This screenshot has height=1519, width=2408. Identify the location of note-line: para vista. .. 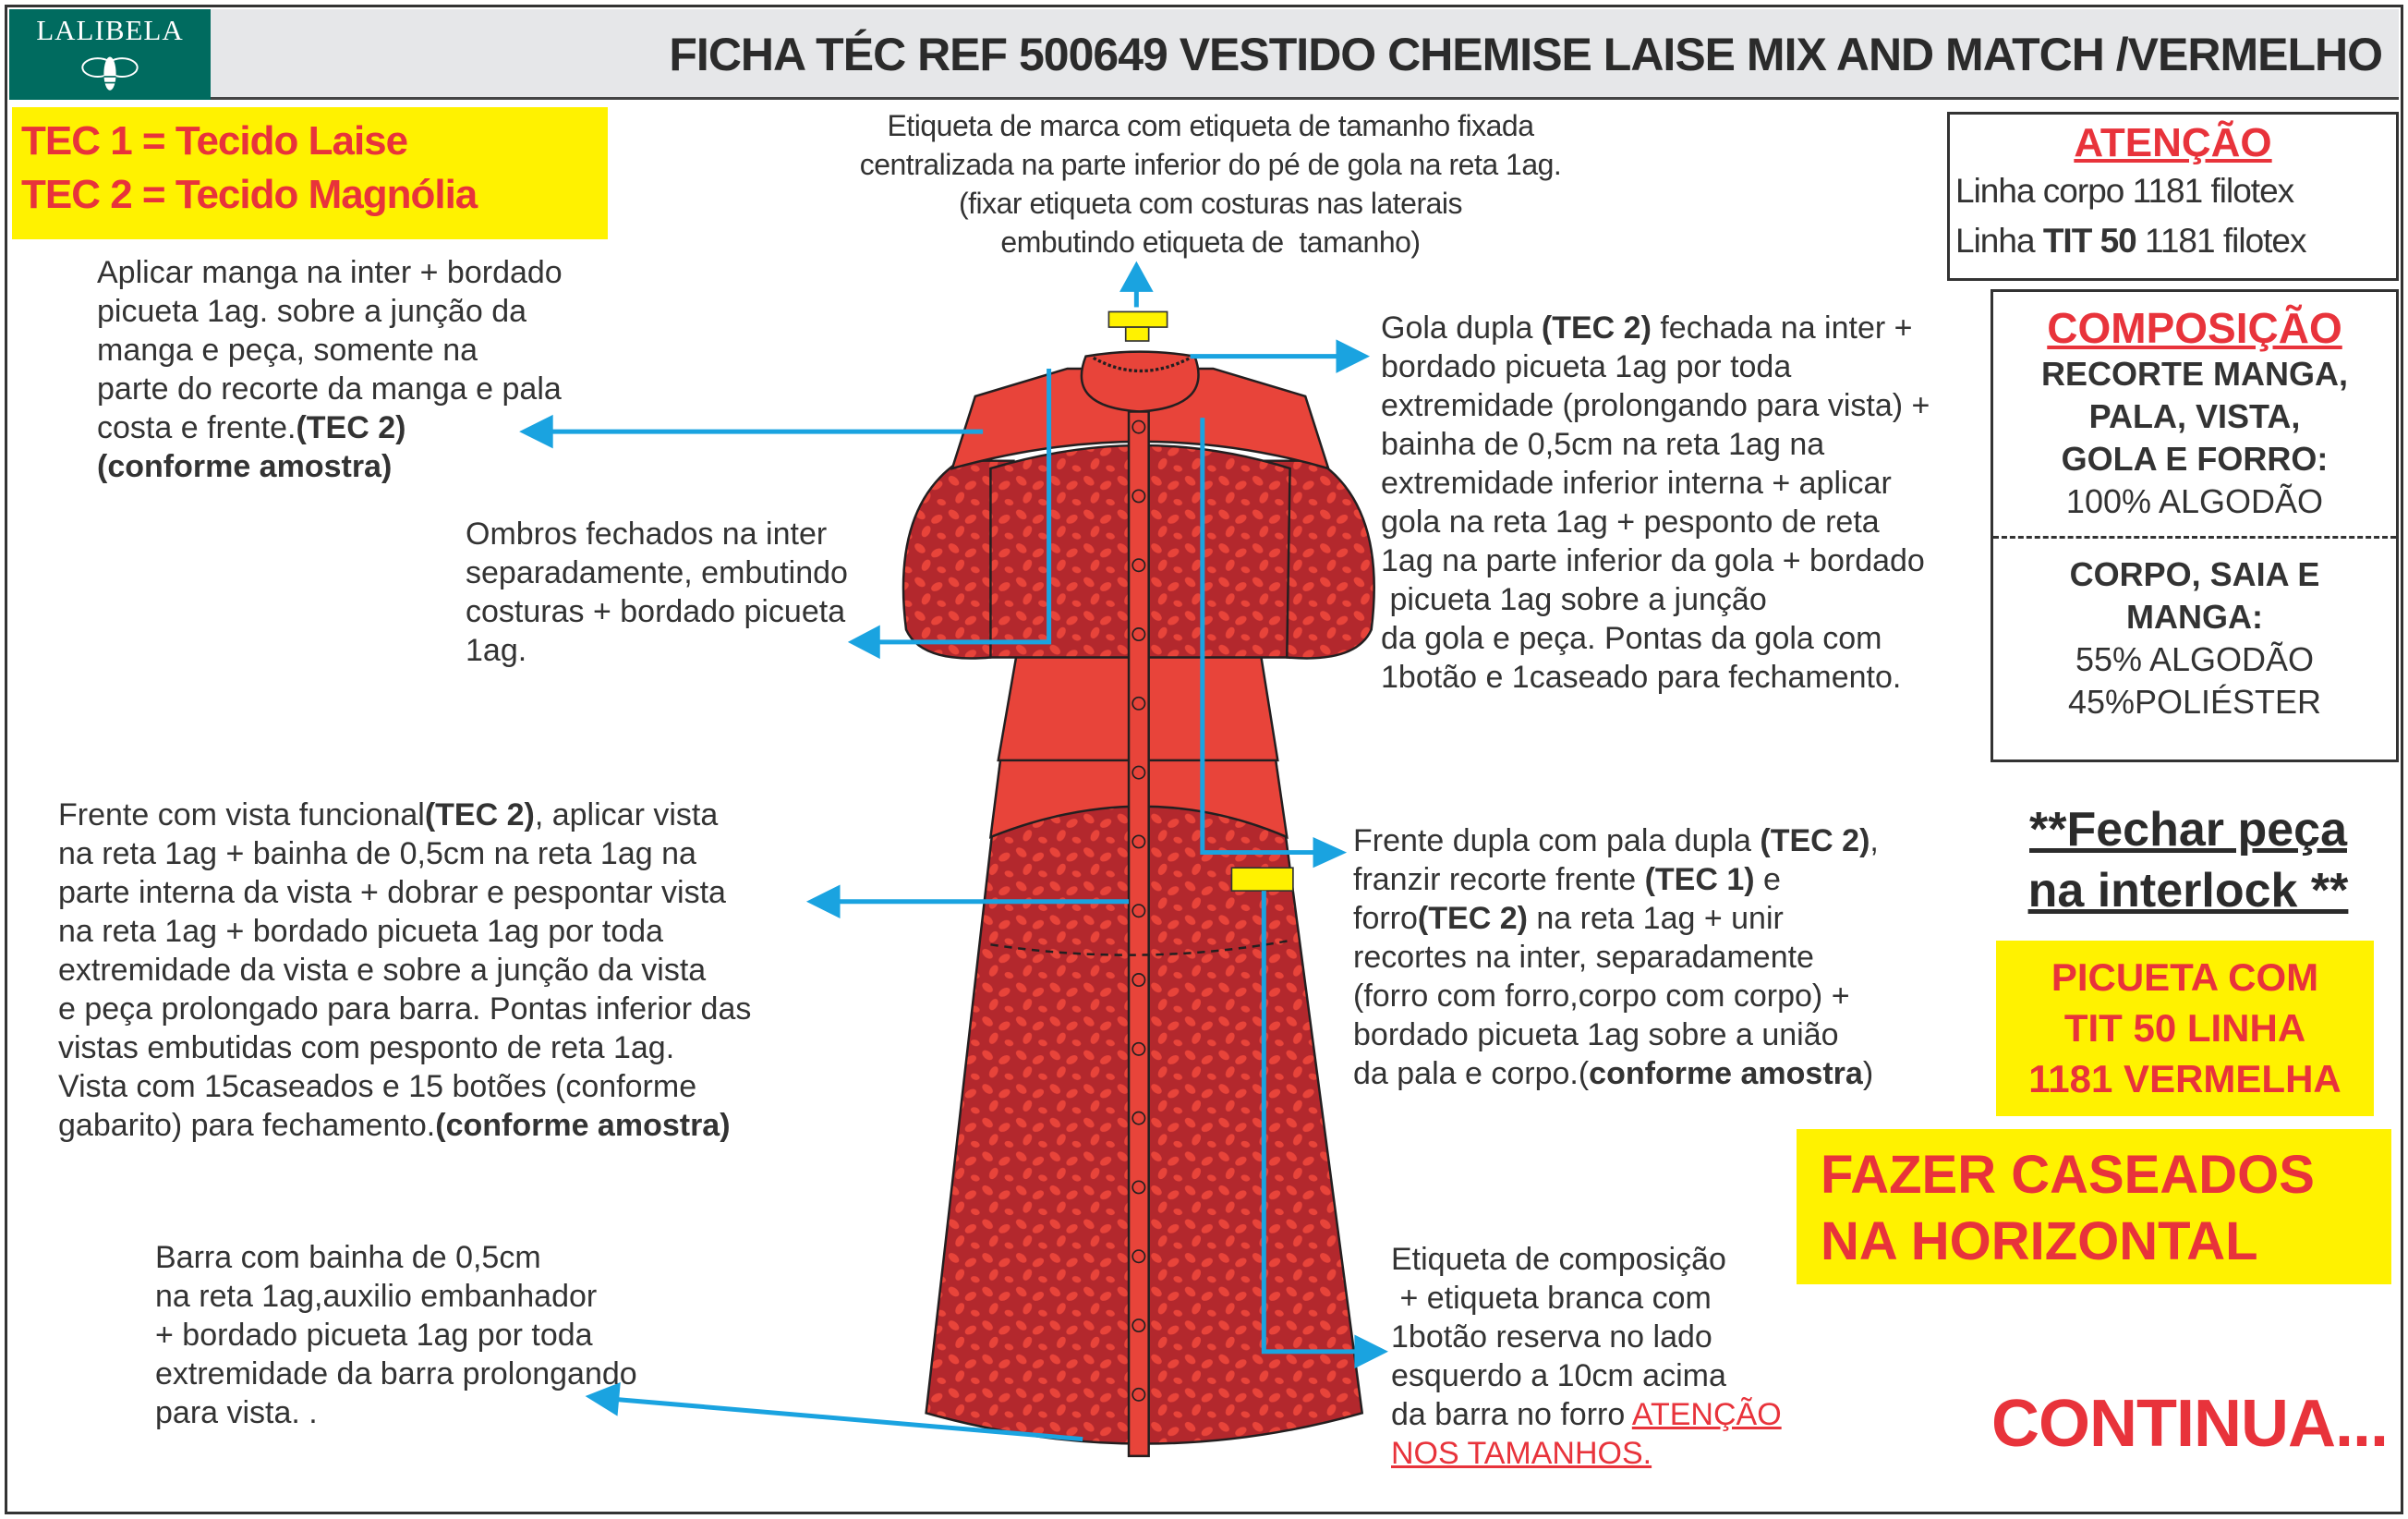
(396, 1412).